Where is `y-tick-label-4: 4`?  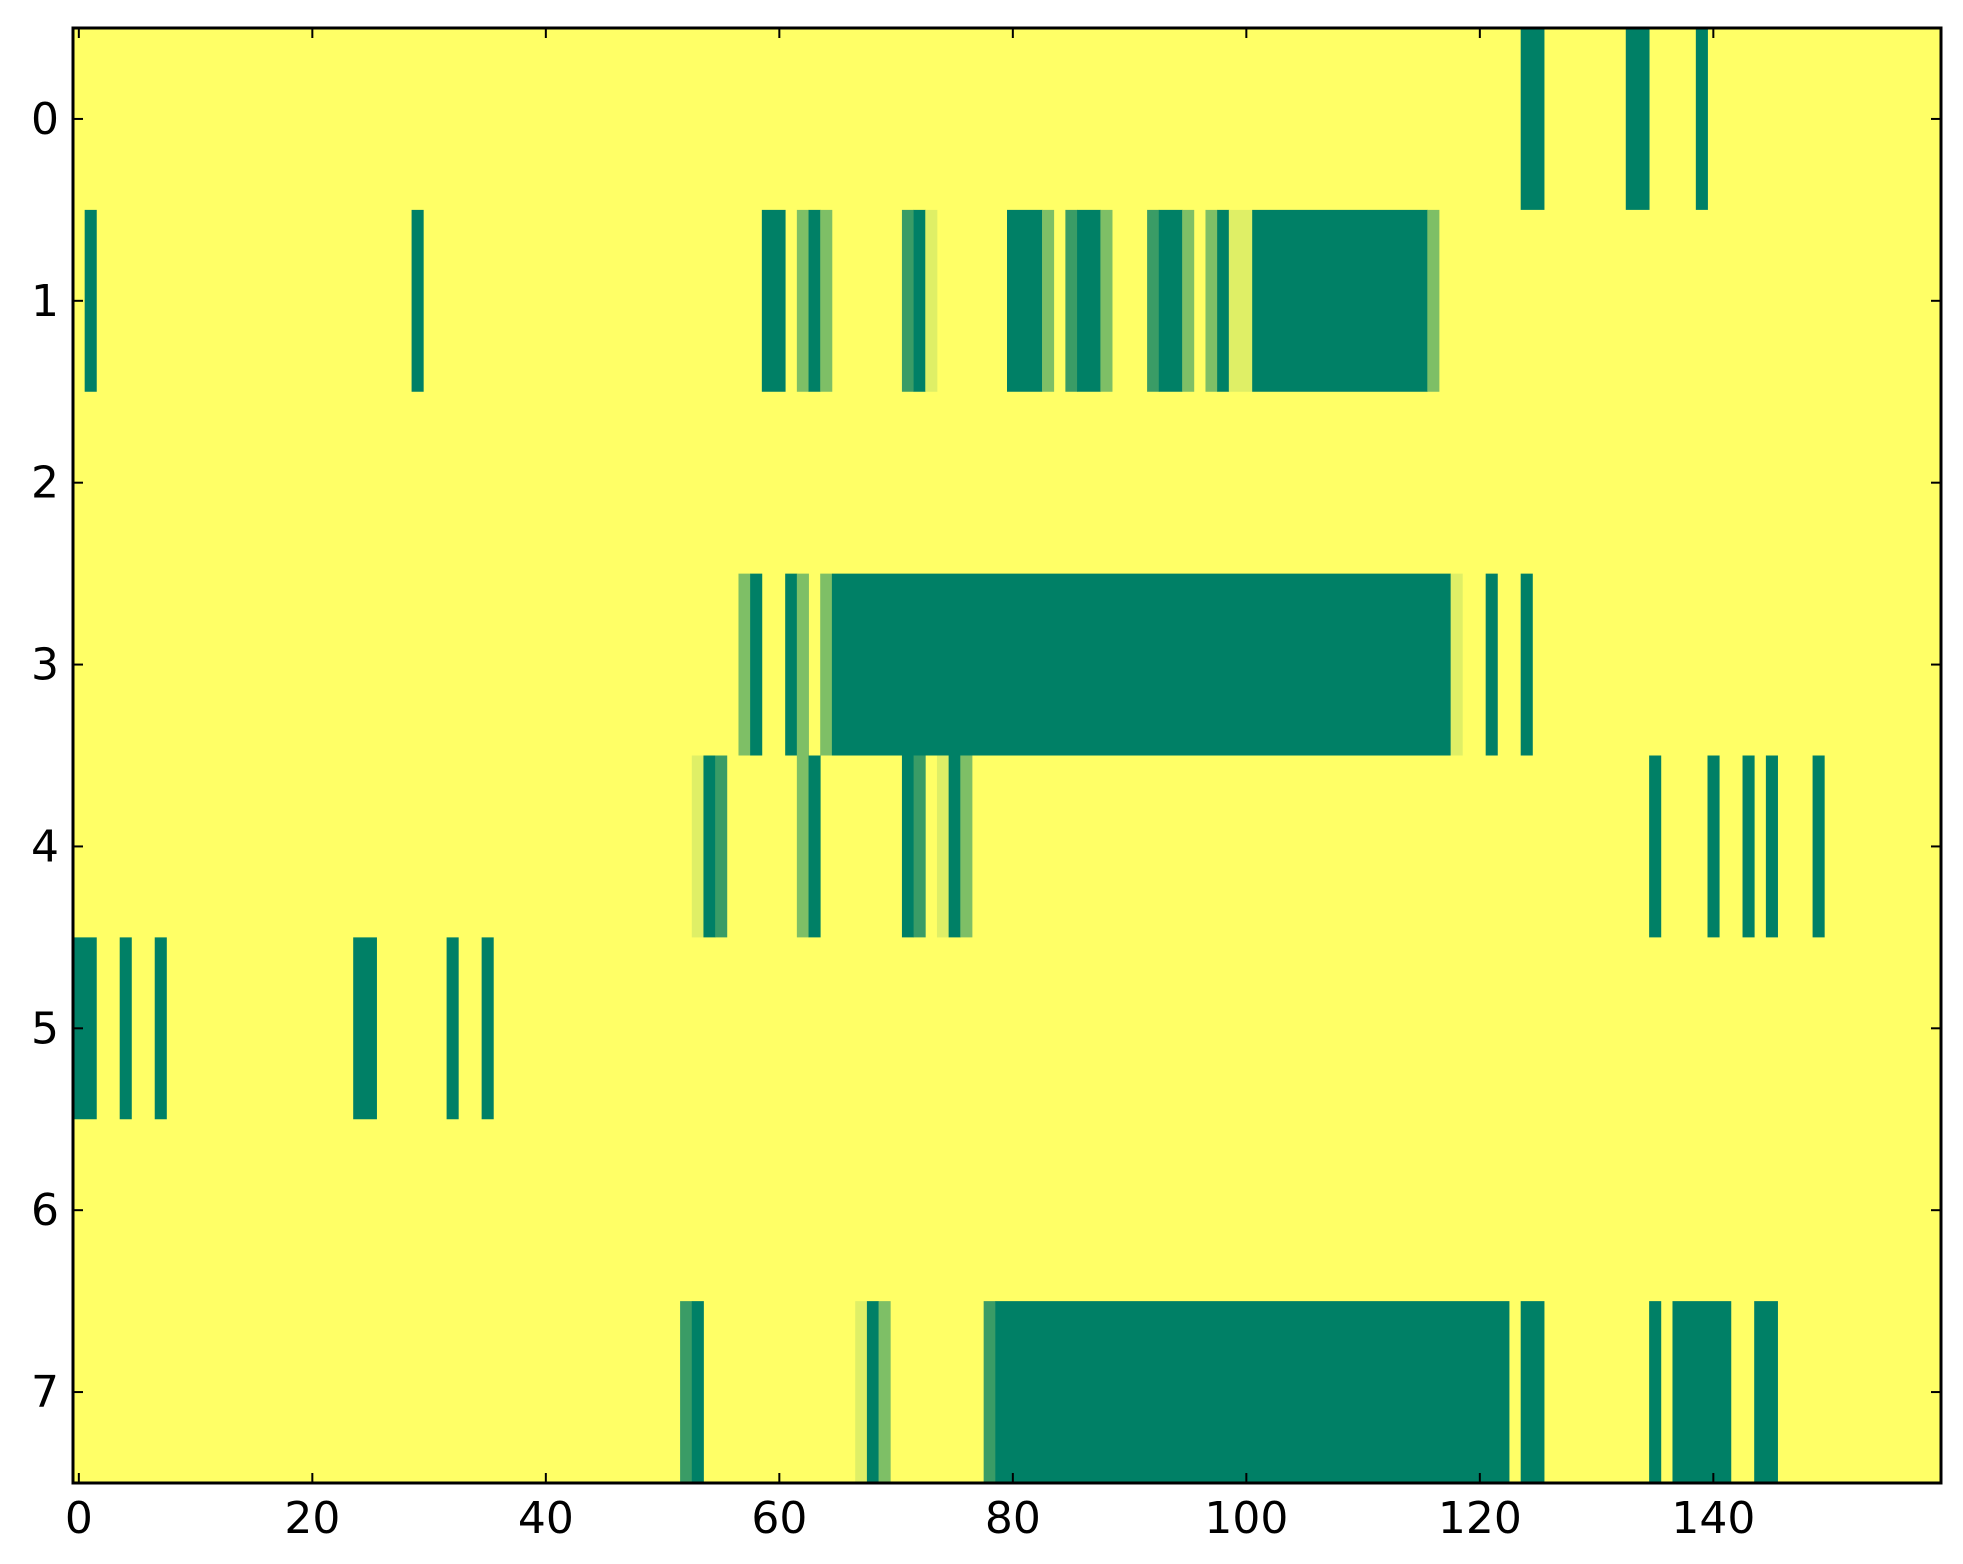 y-tick-label-4: 4 is located at coordinates (45, 846).